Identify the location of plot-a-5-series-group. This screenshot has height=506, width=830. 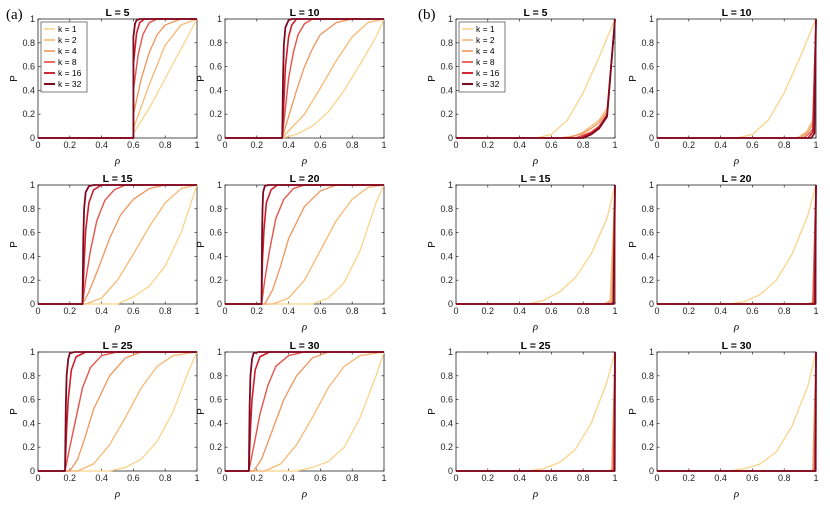
(118, 411).